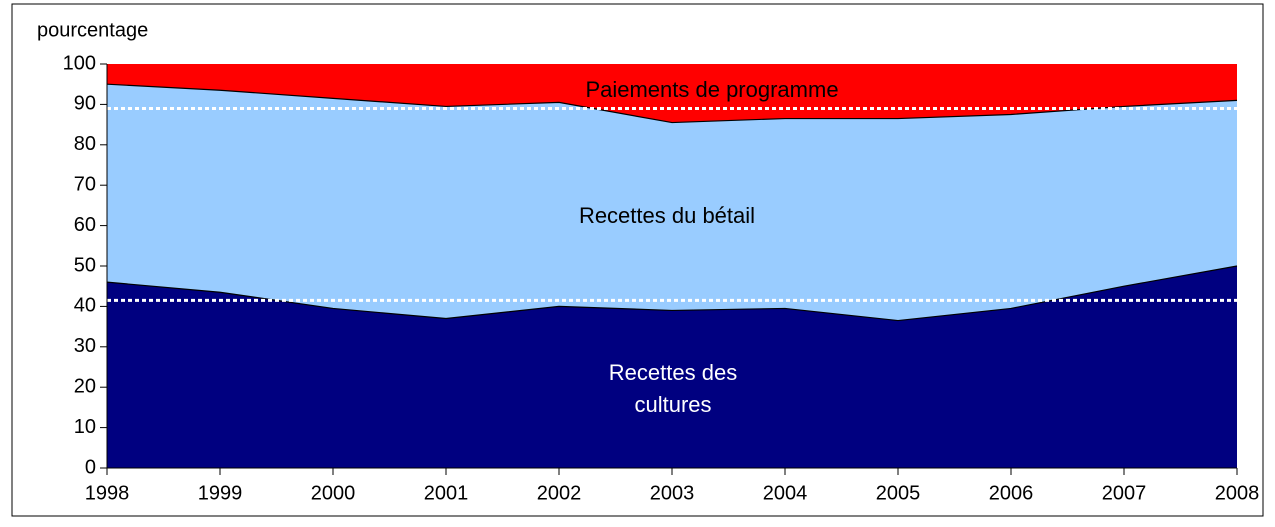  Describe the element at coordinates (785, 493) in the screenshot. I see `x-tick-label: 2004` at that location.